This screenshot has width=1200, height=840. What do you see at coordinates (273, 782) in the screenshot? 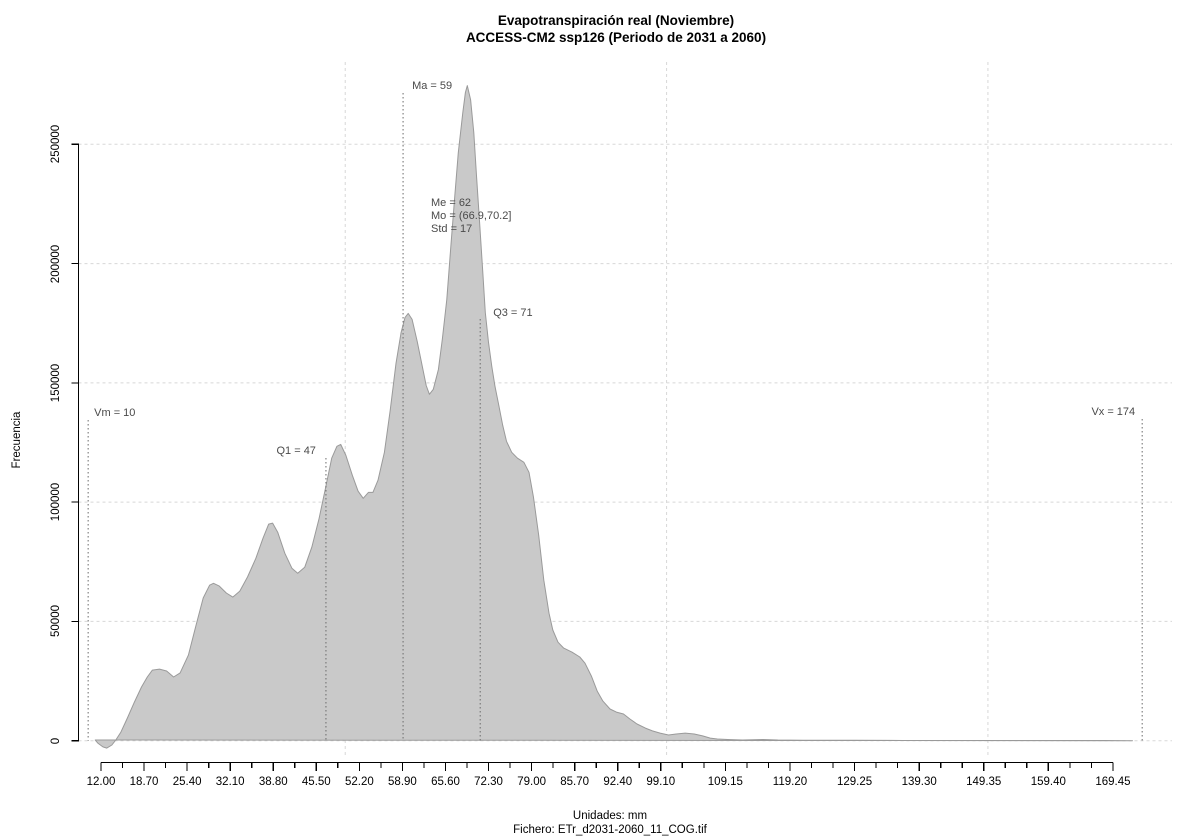
I see `x-tick-label: 38.80` at bounding box center [273, 782].